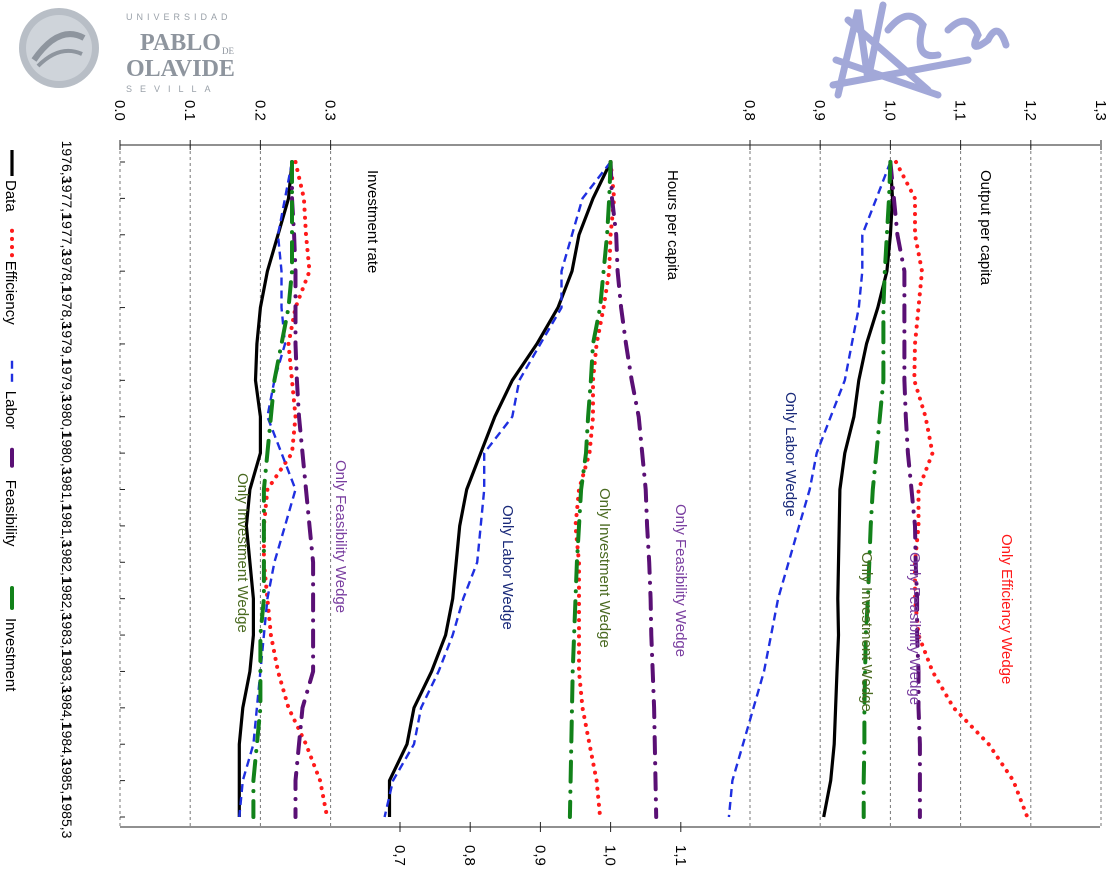  Describe the element at coordinates (921, 50) in the screenshot. I see `signature-mark-icon` at that location.